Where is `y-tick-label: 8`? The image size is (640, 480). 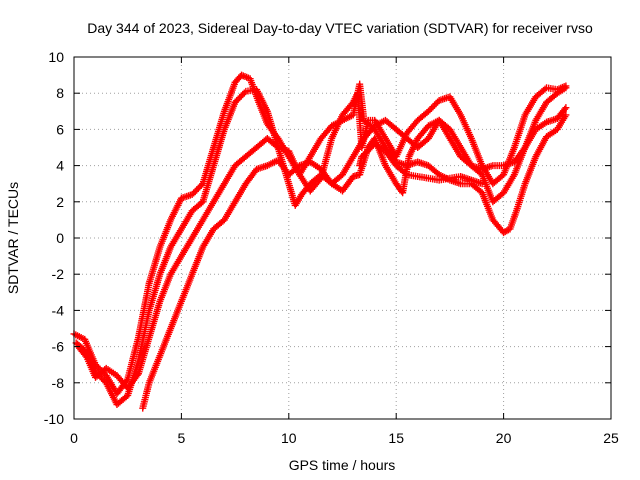 y-tick-label: 8 is located at coordinates (60, 93).